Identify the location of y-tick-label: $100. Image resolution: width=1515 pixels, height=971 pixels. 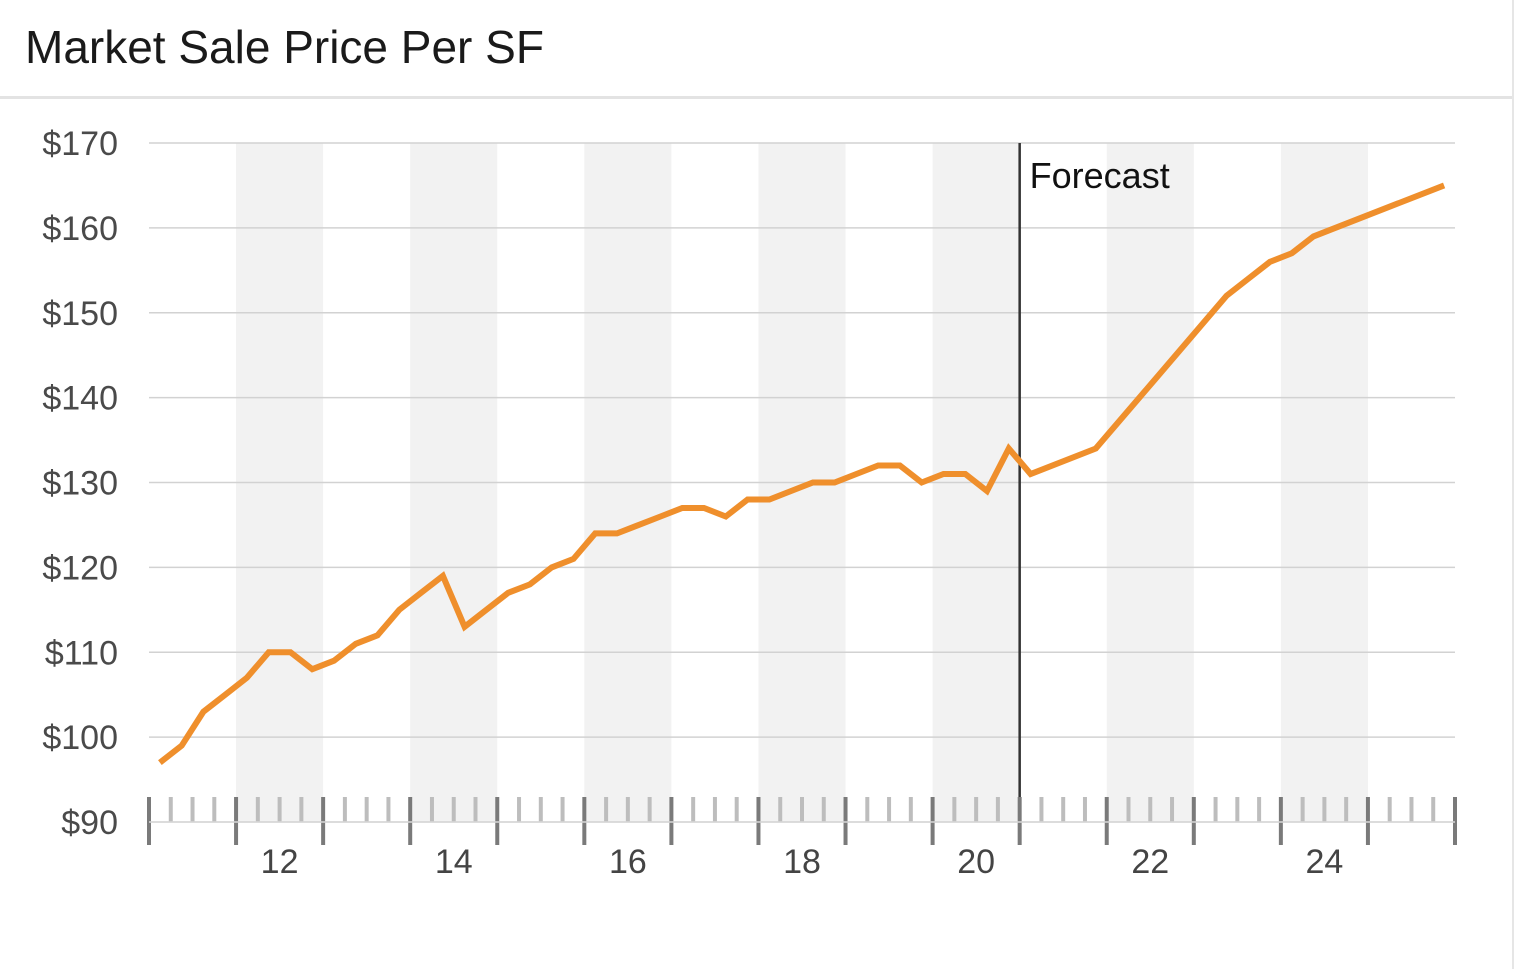
(80, 738).